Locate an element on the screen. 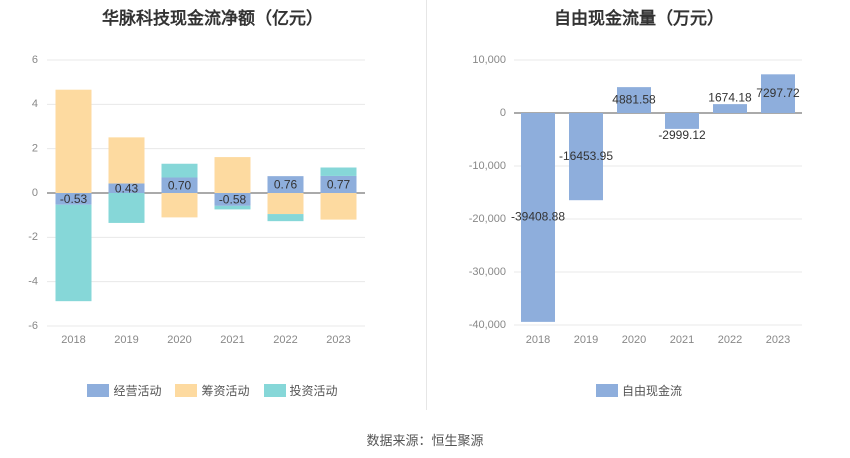 The image size is (850, 458). legend-item: 投资活动 is located at coordinates (300, 390).